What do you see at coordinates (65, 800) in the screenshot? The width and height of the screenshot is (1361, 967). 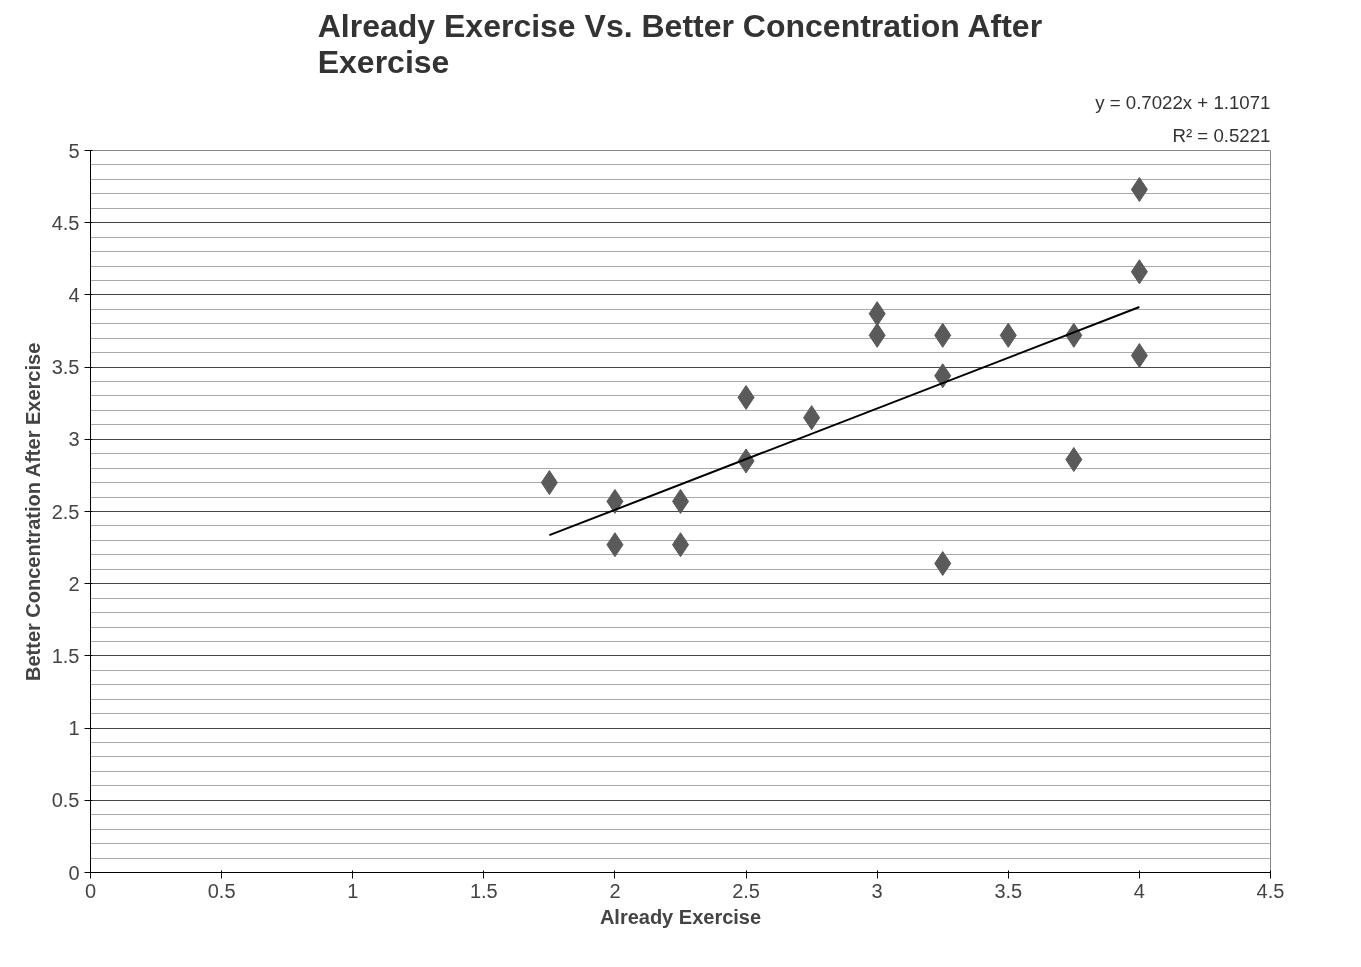 I see `y-tick-label: 0.5` at bounding box center [65, 800].